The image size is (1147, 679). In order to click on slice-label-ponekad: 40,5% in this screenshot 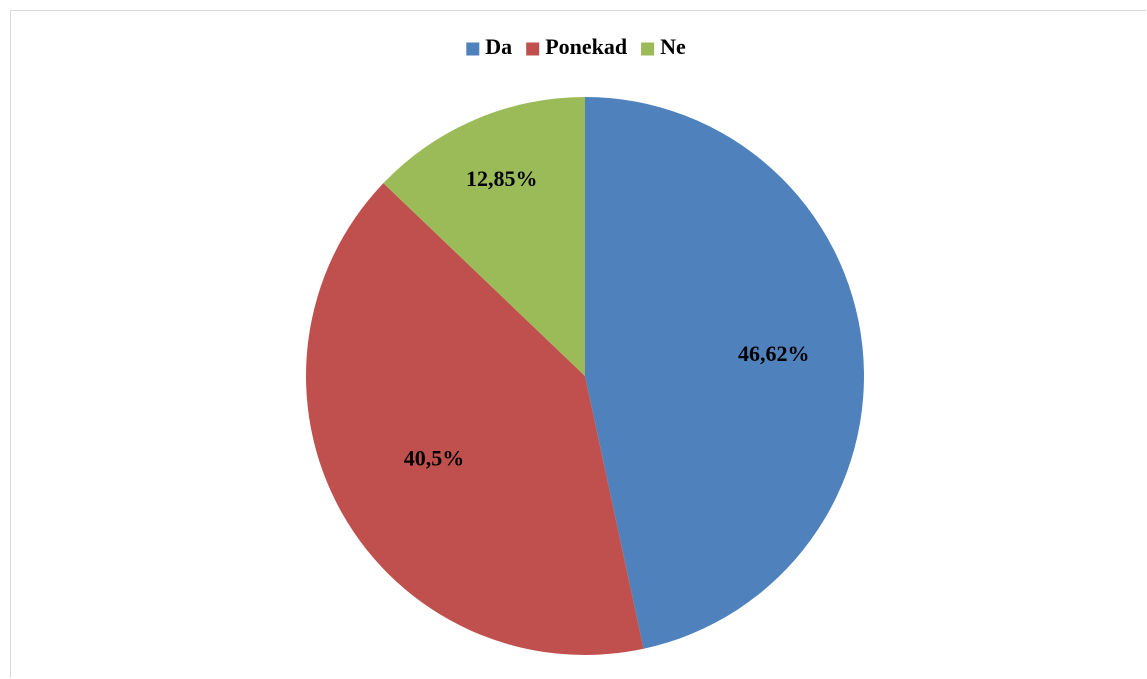, I will do `click(434, 457)`.